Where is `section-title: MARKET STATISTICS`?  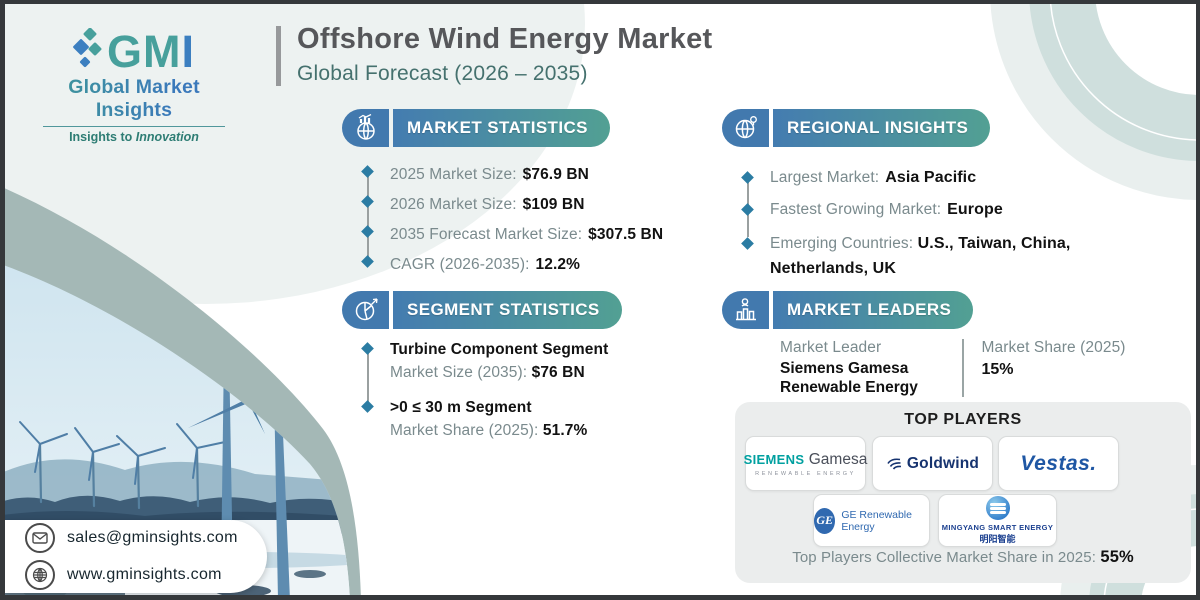 section-title: MARKET STATISTICS is located at coordinates (497, 127).